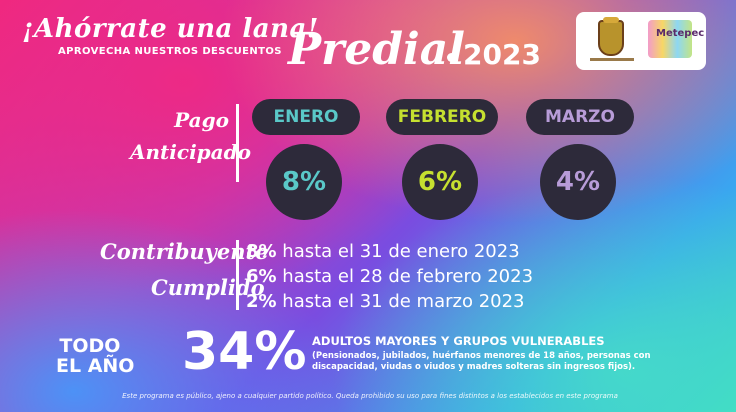  What do you see at coordinates (306, 117) in the screenshot?
I see `month-pill-enero: ENERO` at bounding box center [306, 117].